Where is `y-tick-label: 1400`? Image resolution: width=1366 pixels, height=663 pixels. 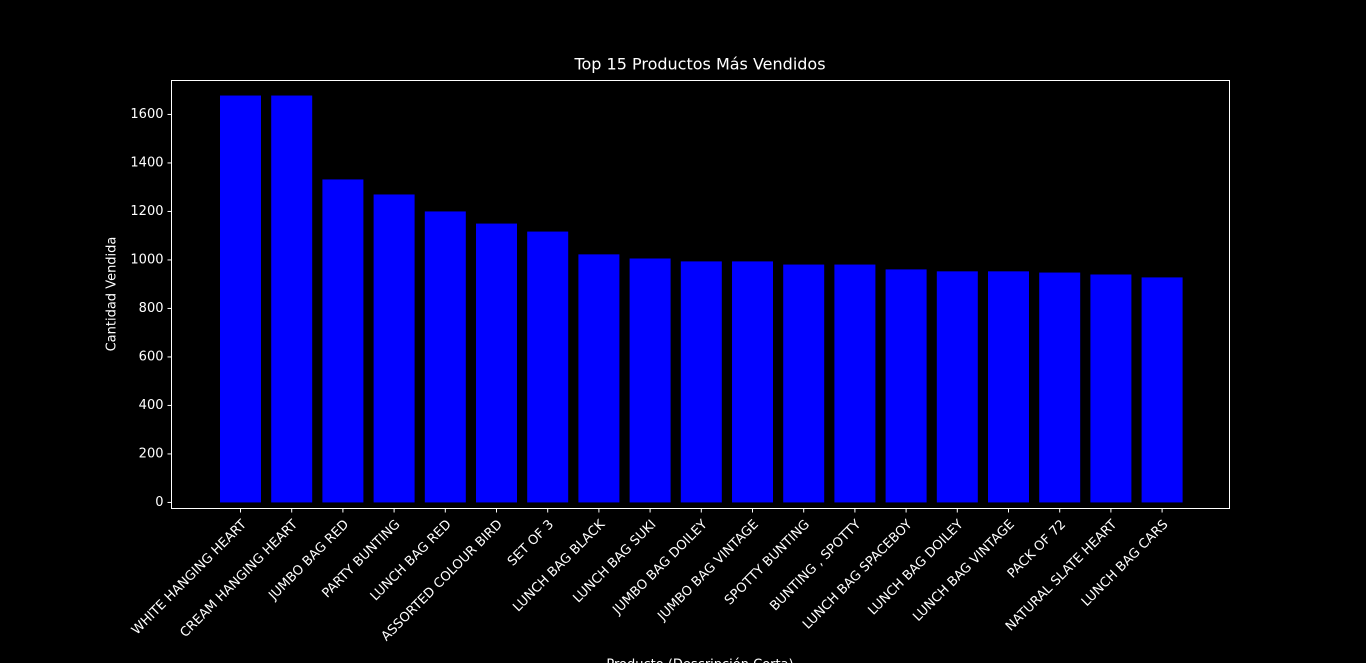 y-tick-label: 1400 is located at coordinates (146, 162).